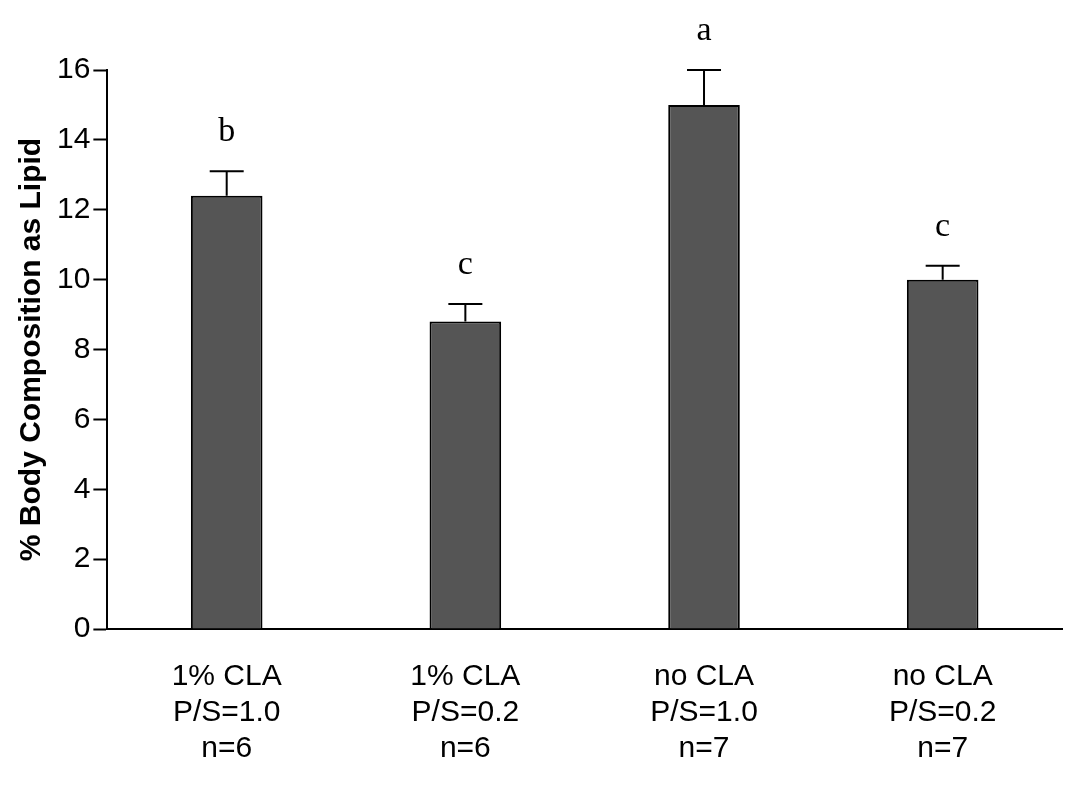  I want to click on y-tick-label: 0, so click(82, 627).